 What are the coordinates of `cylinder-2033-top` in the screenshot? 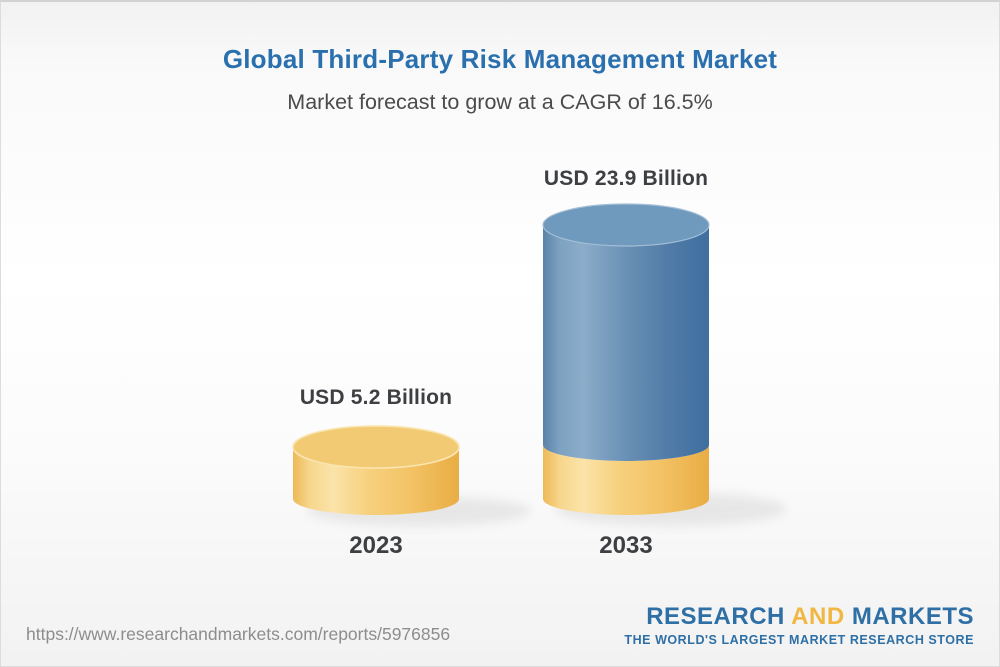 It's located at (626, 225).